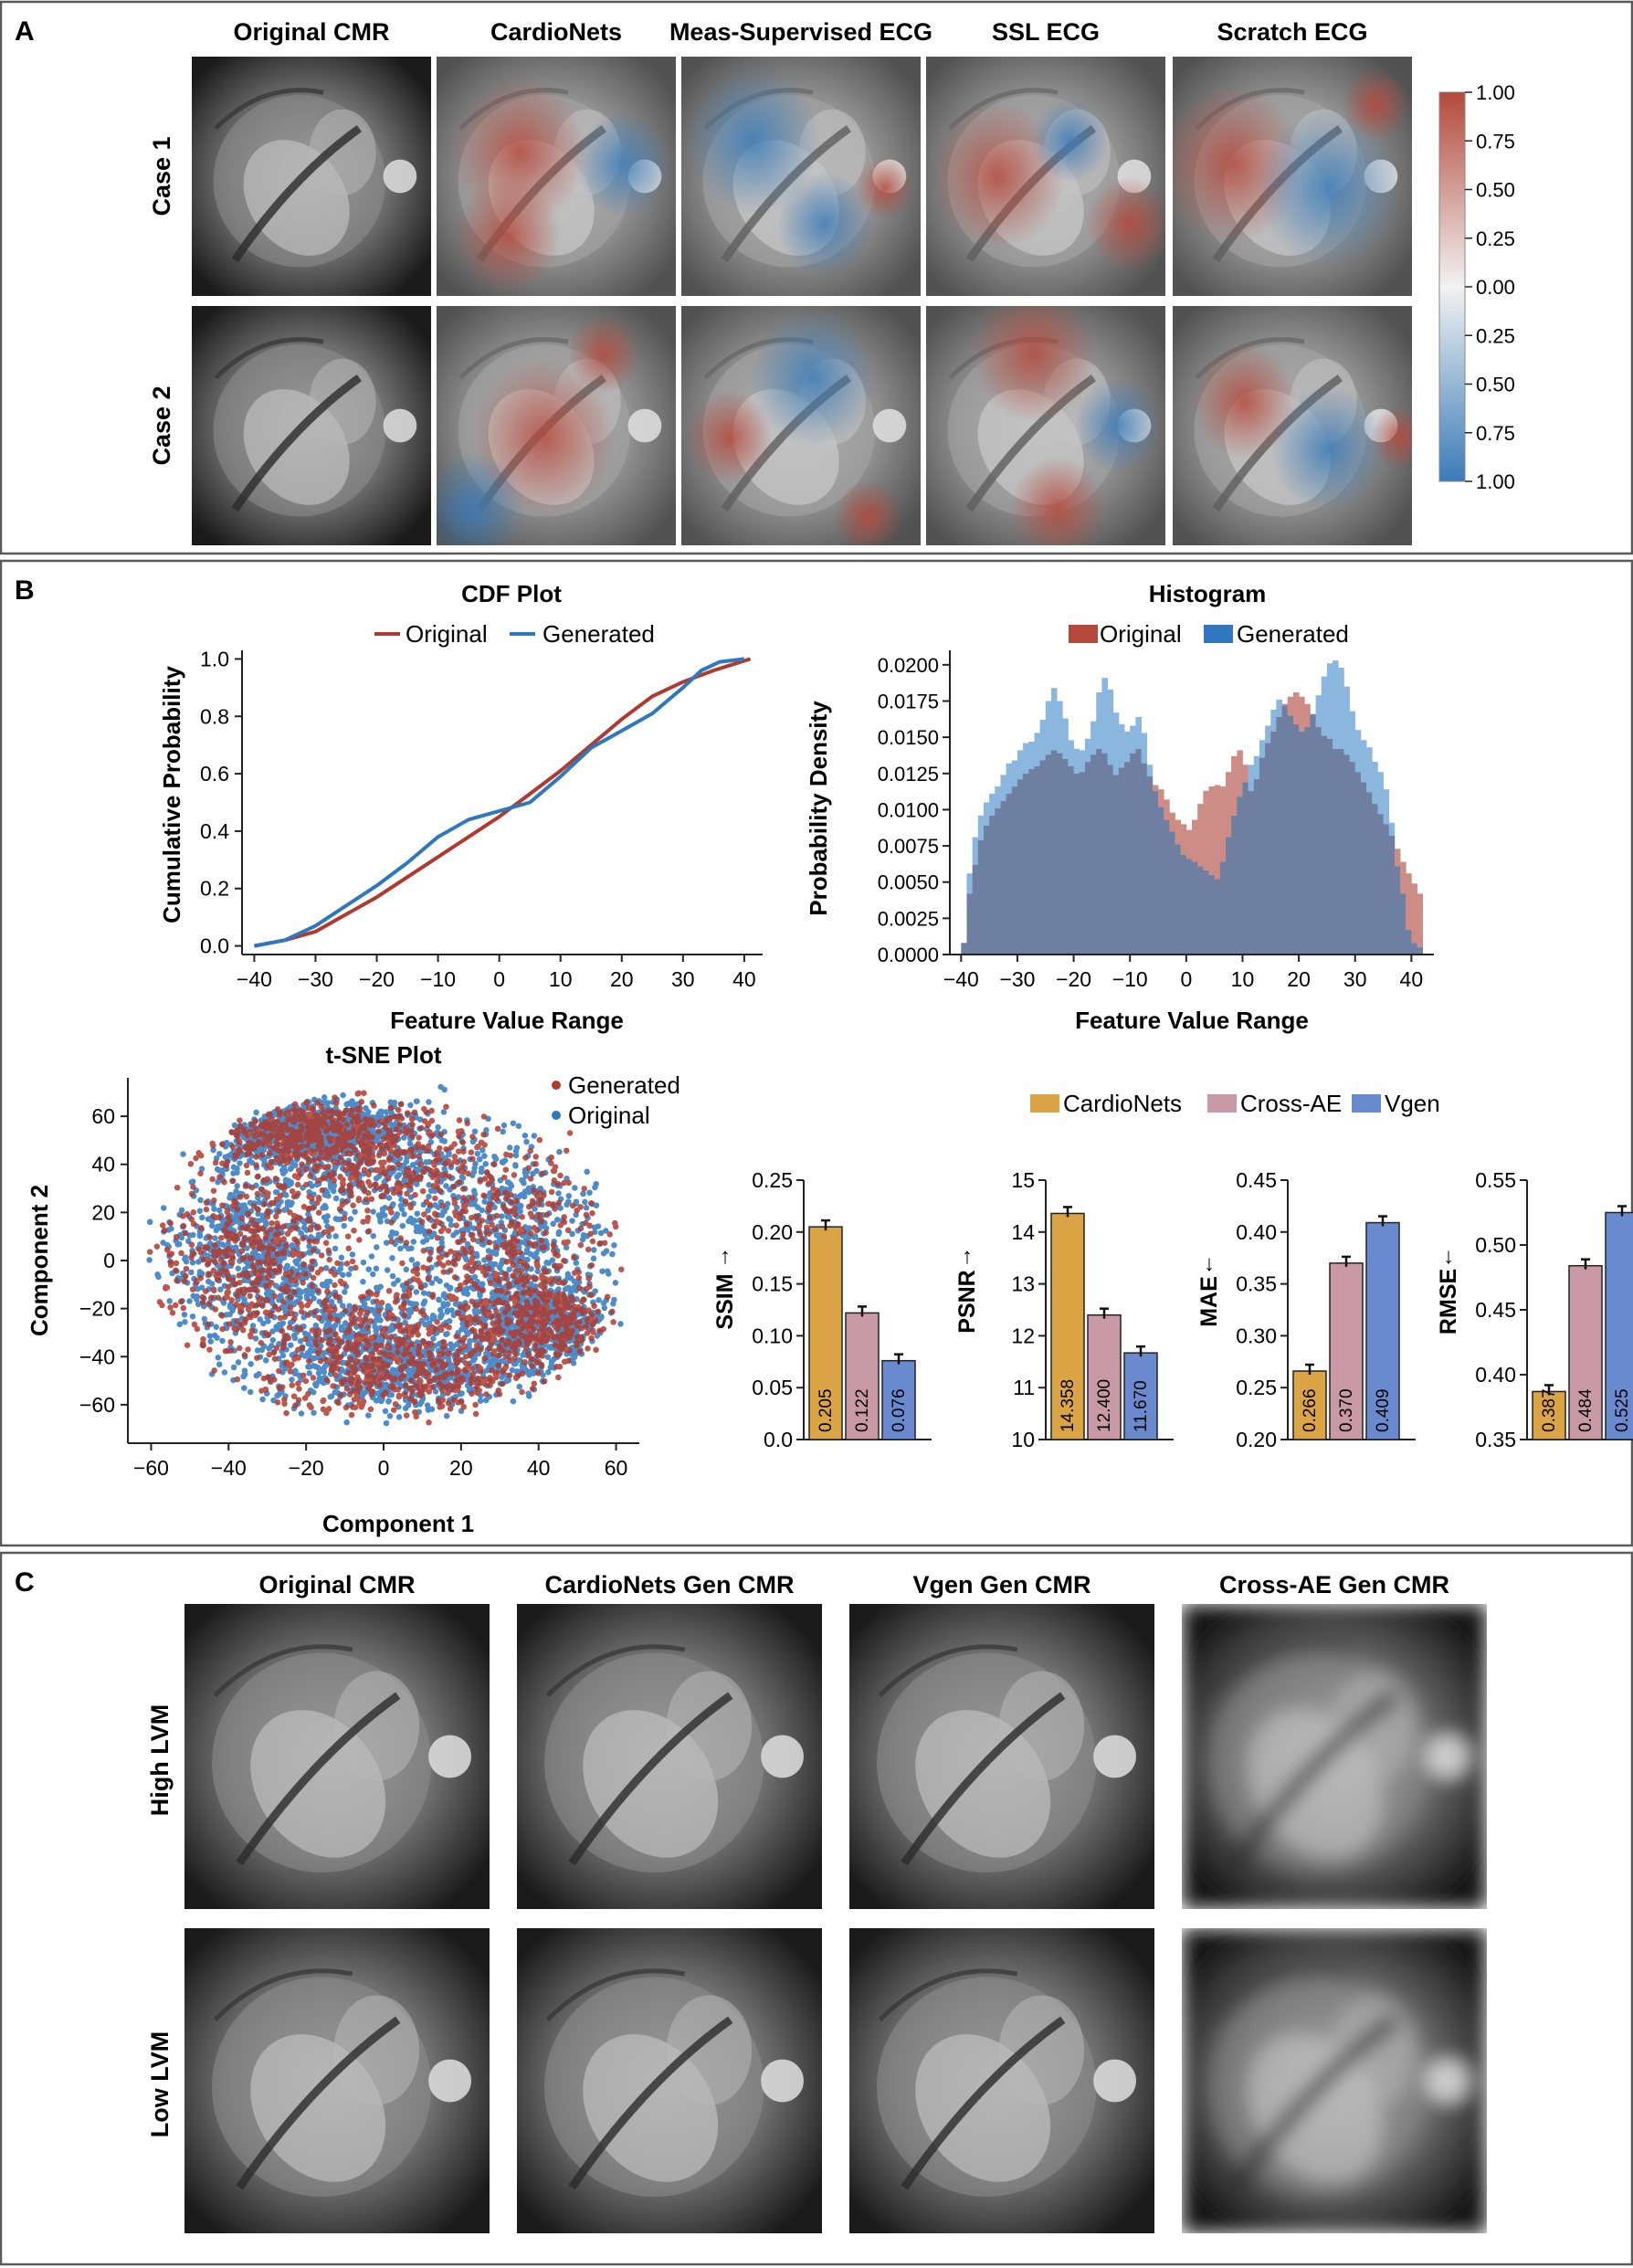  I want to click on colorbar-label-6: 0.50, so click(1495, 385).